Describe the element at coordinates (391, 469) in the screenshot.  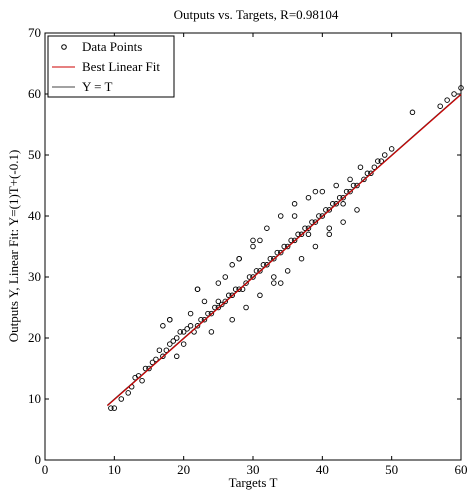
I see `x-tick-label: 50` at that location.